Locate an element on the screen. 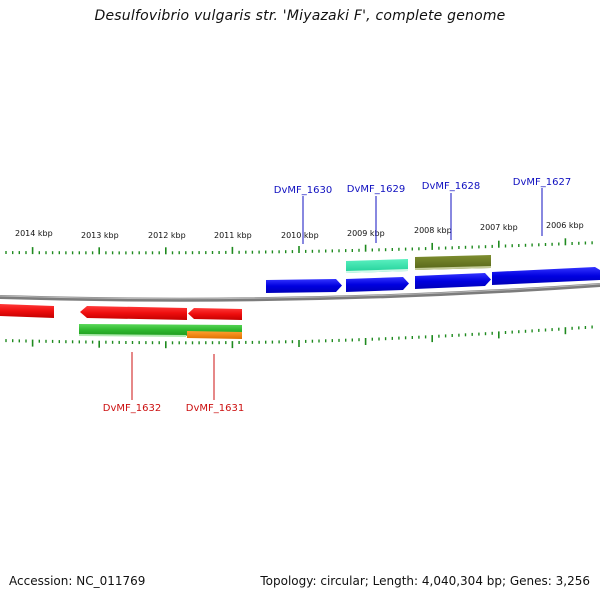 This screenshot has height=600, width=600. genome-backbone is located at coordinates (300, 292).